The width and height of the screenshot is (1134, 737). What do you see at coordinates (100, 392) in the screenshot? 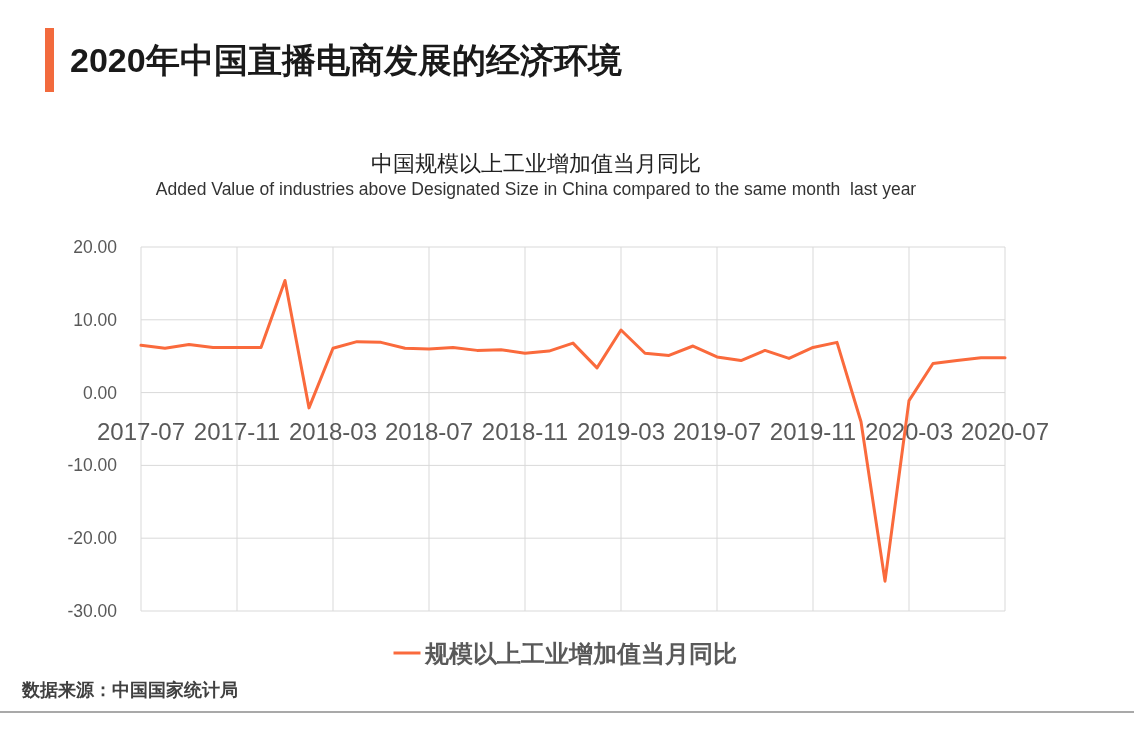
I see `y-tick-label: 0.00` at bounding box center [100, 392].